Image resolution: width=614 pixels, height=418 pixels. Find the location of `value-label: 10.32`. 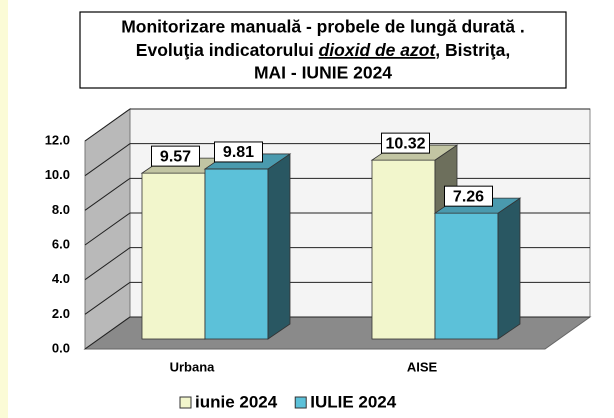

value-label: 10.32 is located at coordinates (405, 143).